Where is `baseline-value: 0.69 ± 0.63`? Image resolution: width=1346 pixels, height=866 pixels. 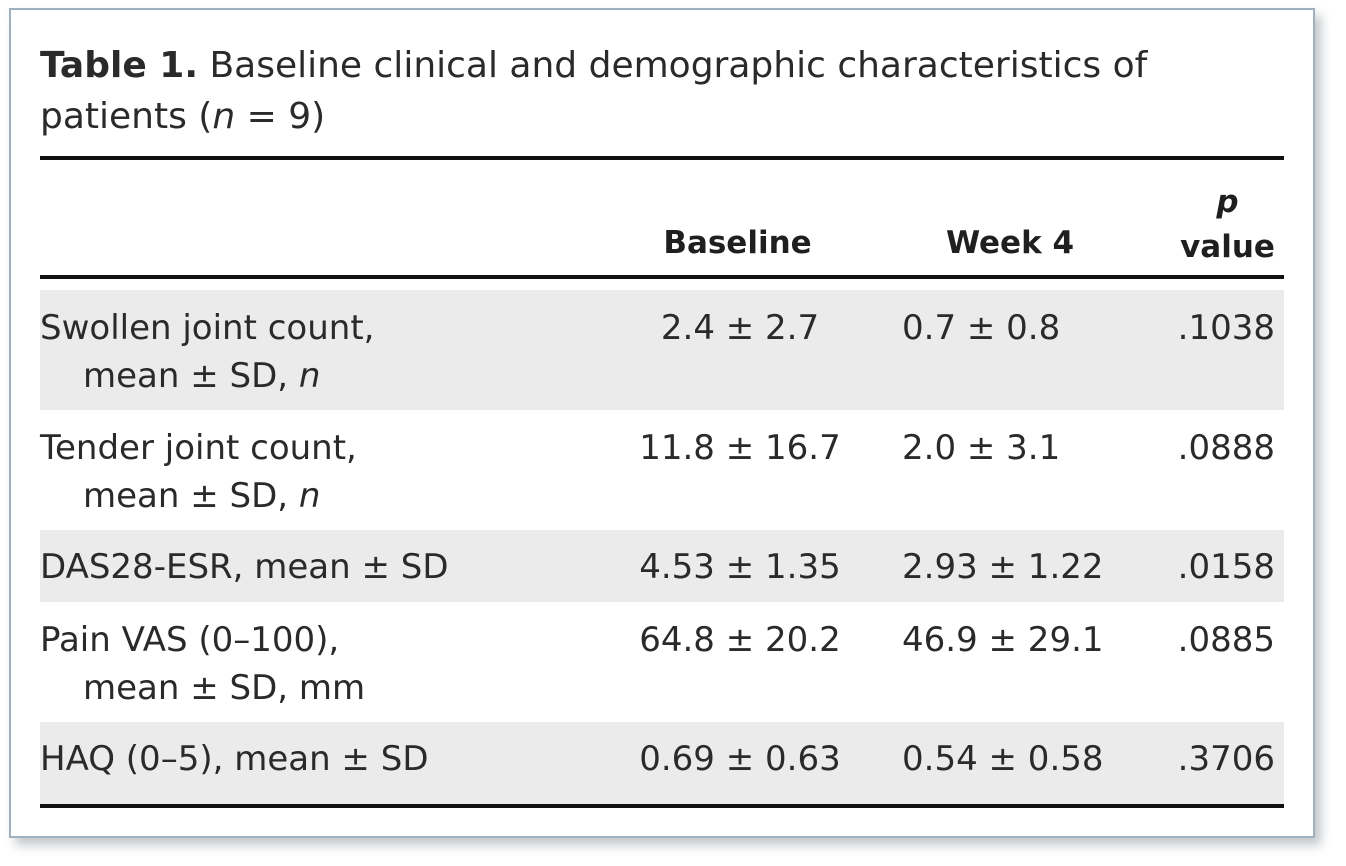 baseline-value: 0.69 ± 0.63 is located at coordinates (740, 759).